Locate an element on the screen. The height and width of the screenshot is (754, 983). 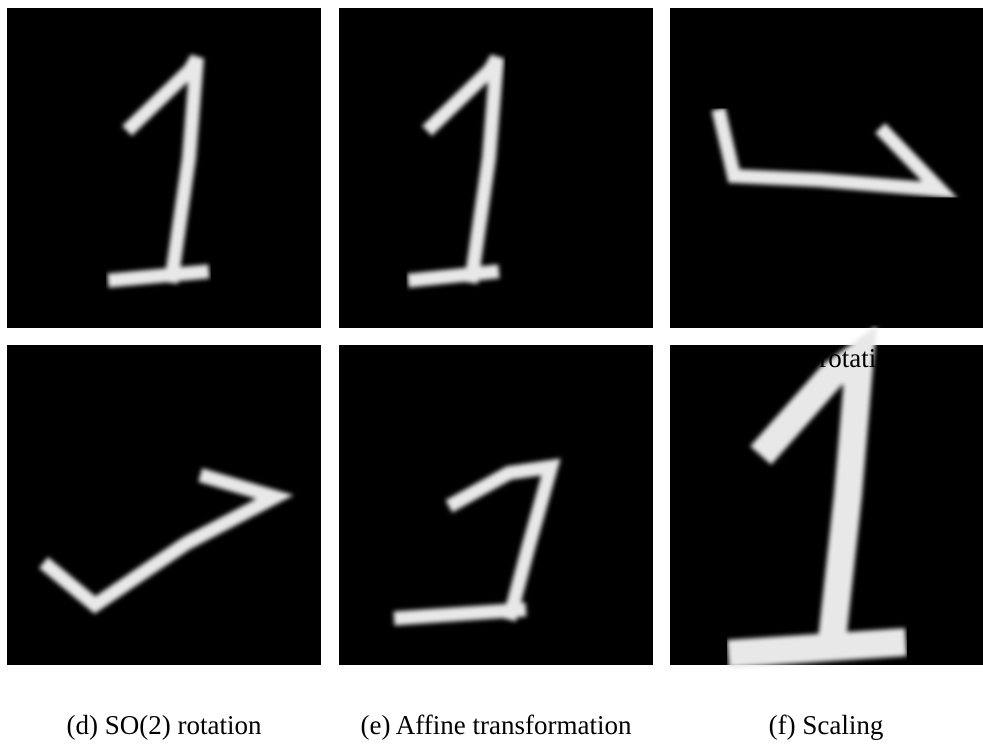
caption: (e) Affine transformation is located at coordinates (496, 725).